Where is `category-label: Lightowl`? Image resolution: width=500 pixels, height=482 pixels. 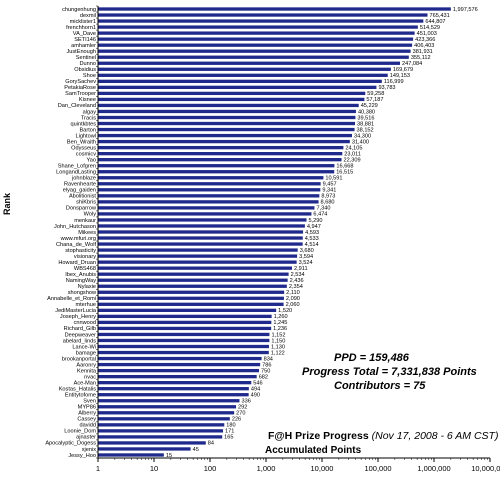 category-label: Lightowl is located at coordinates (85, 136).